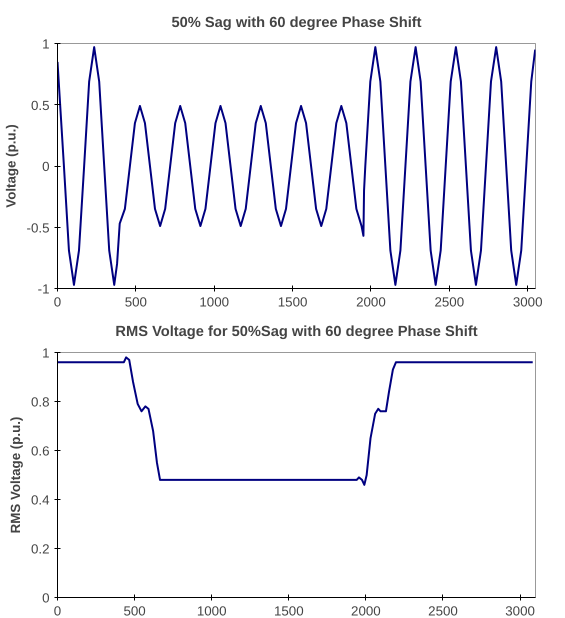 This screenshot has width=565, height=618. Describe the element at coordinates (40, 500) in the screenshot. I see `y-tick-label: 0.4` at that location.